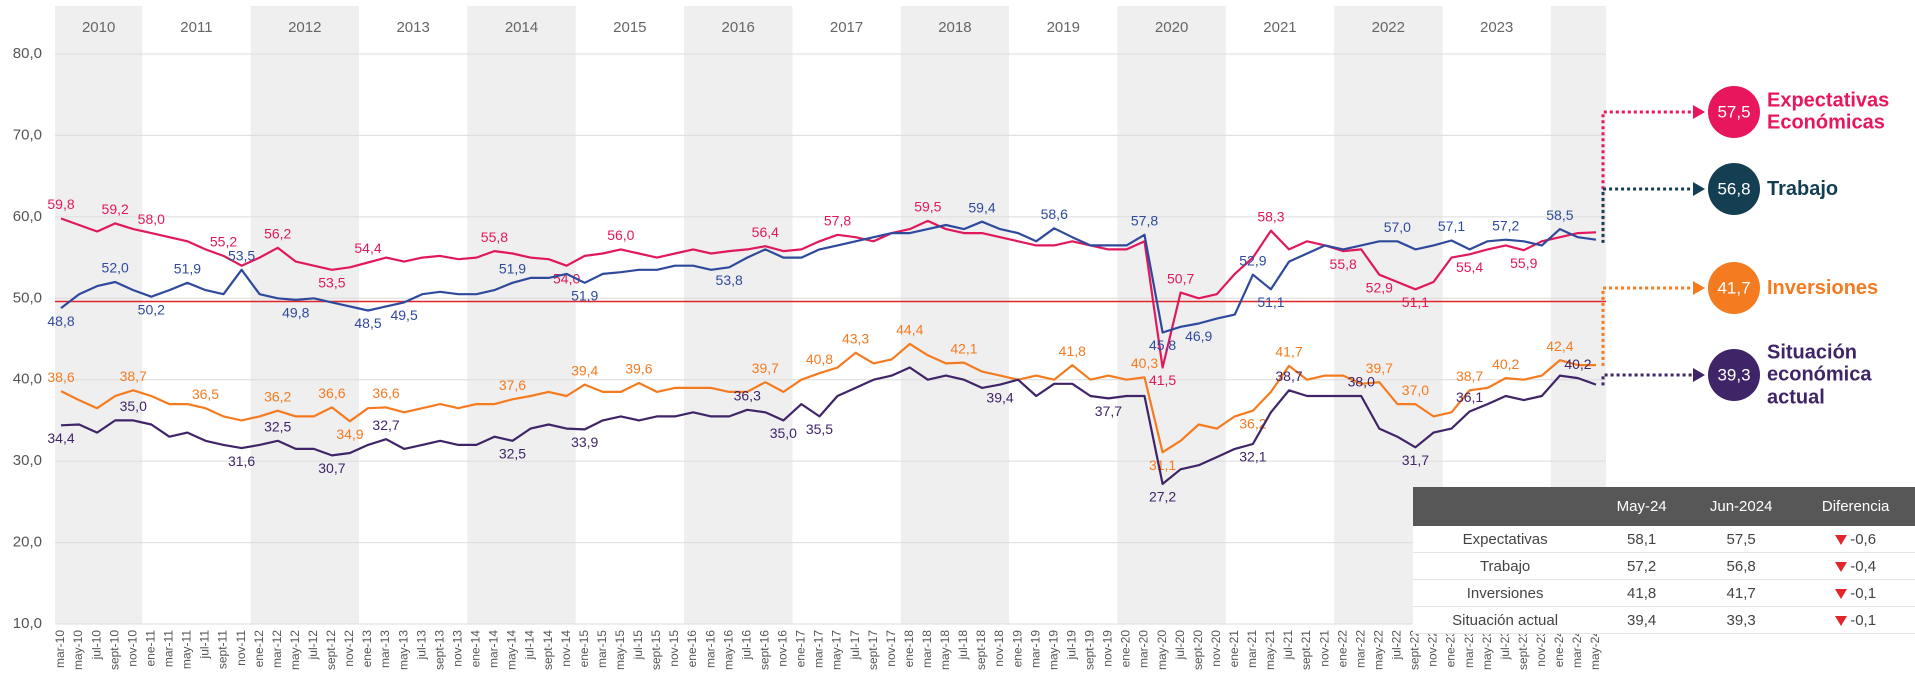 The image size is (1915, 677). I want to click on data-label: 39,4, so click(999, 397).